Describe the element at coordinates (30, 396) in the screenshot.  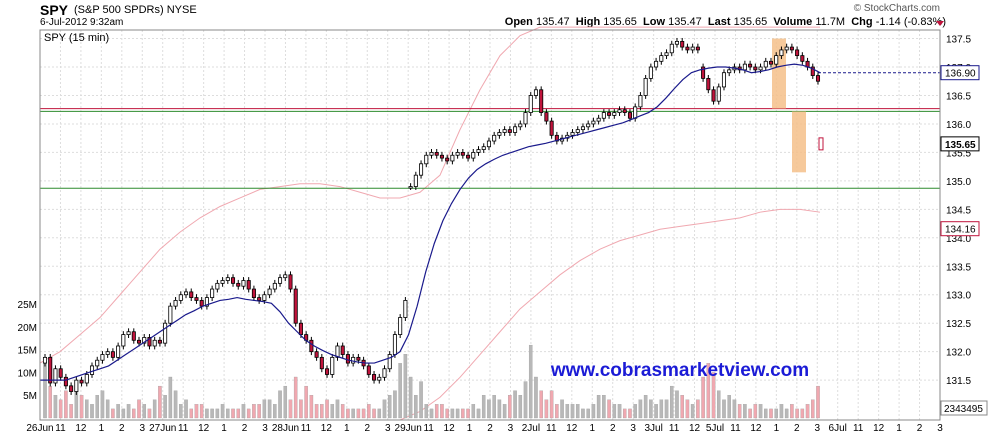
I see `volume-tick-label: 5M` at that location.